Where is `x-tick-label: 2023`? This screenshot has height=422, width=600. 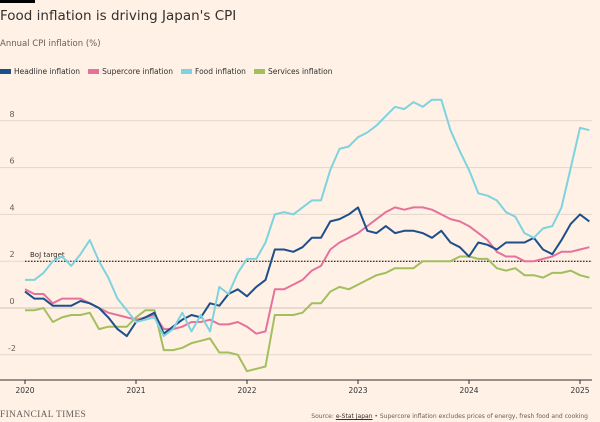
x-tick-label: 2023 is located at coordinates (357, 390).